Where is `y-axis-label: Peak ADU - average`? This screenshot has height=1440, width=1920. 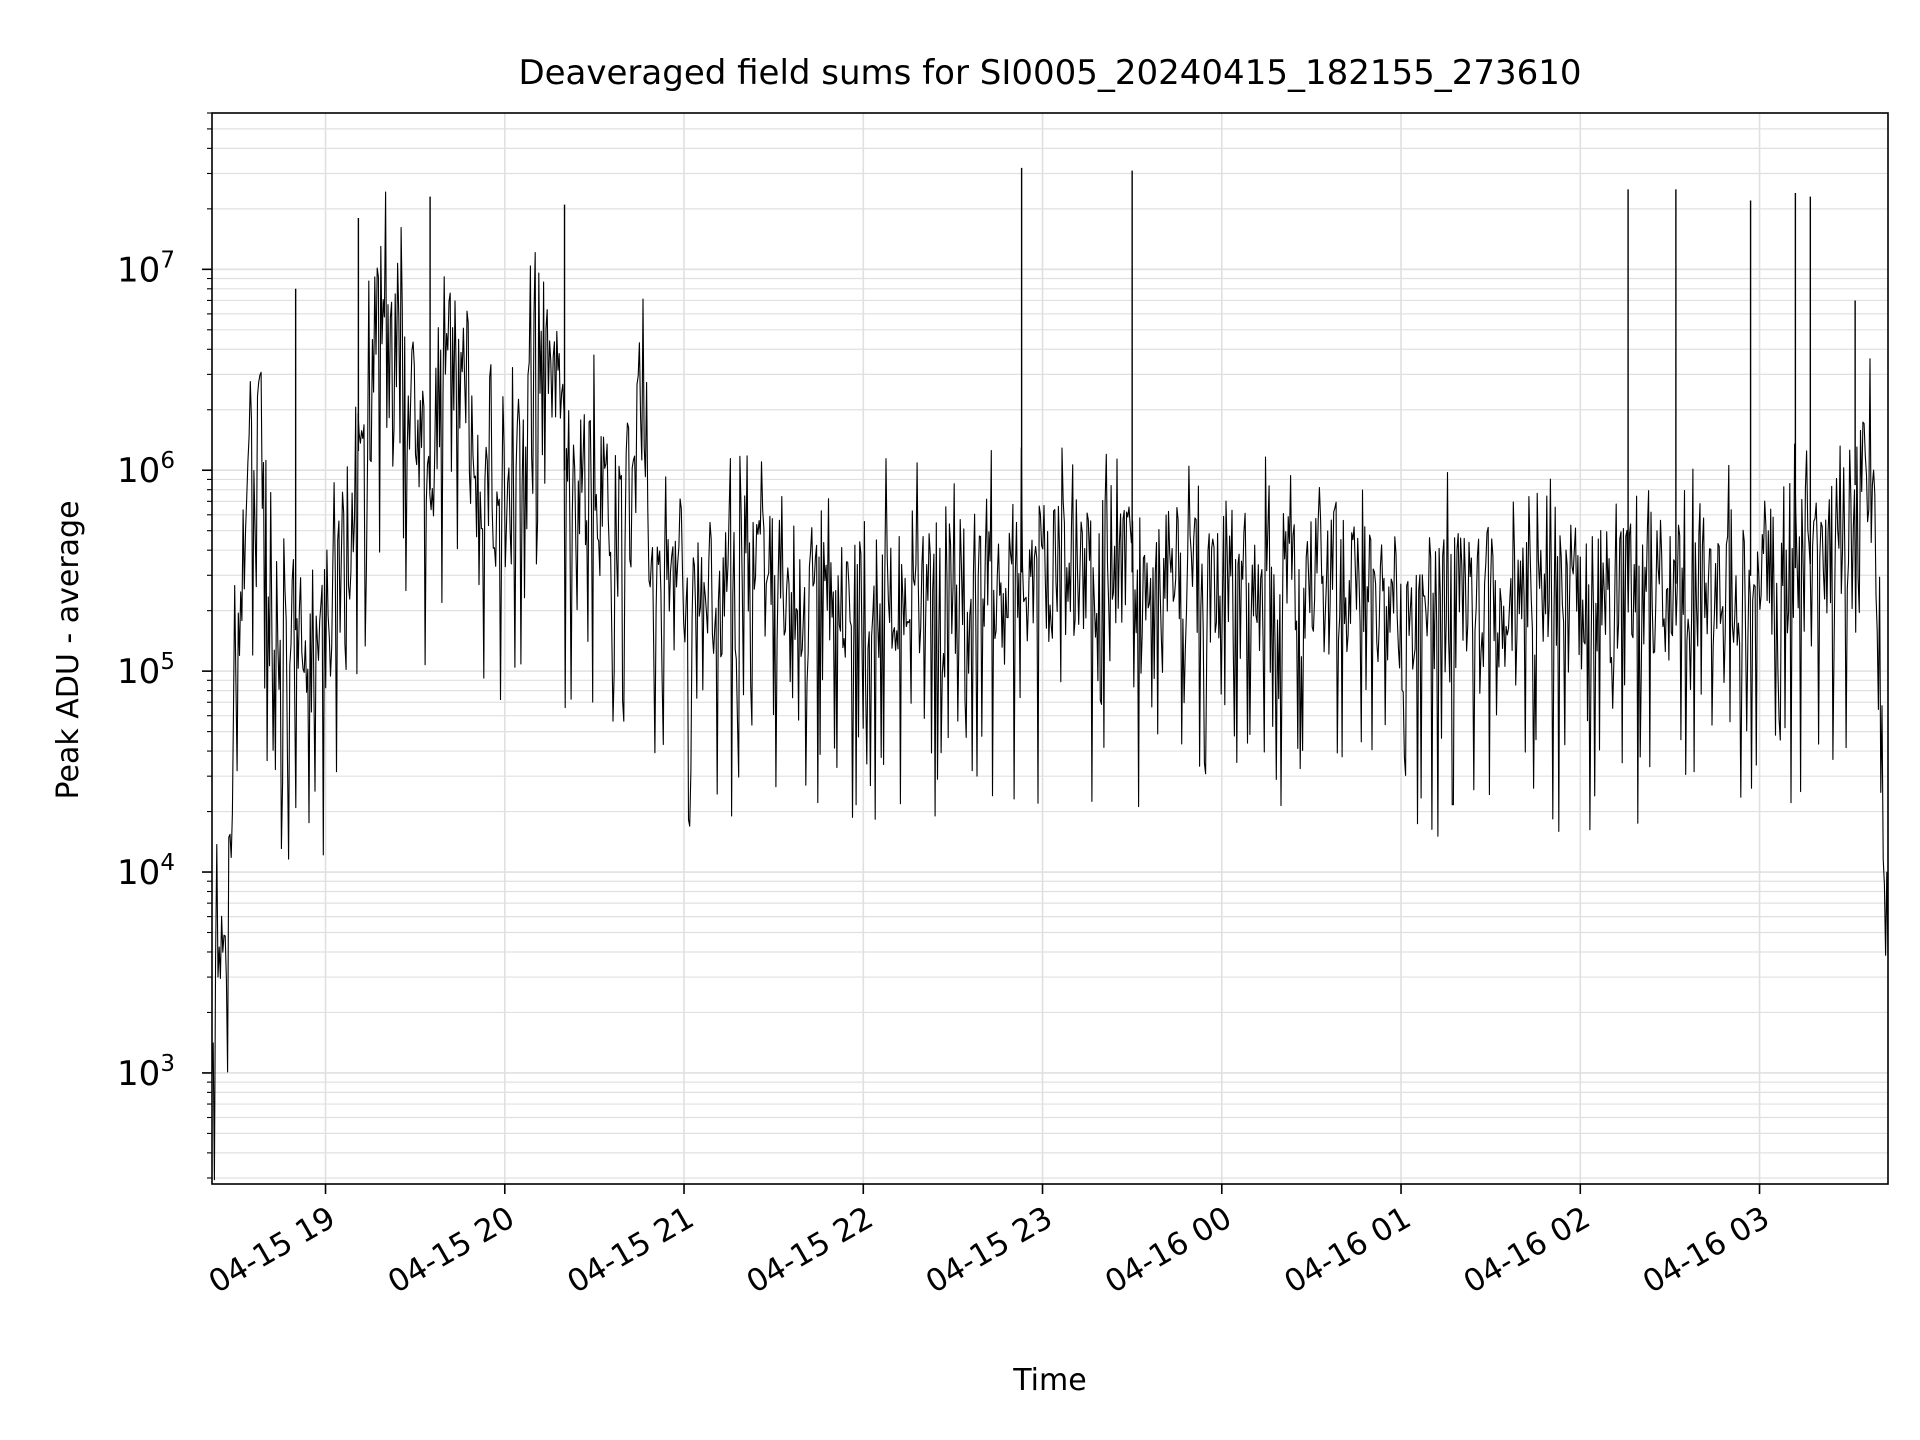
y-axis-label: Peak ADU - average is located at coordinates (68, 649).